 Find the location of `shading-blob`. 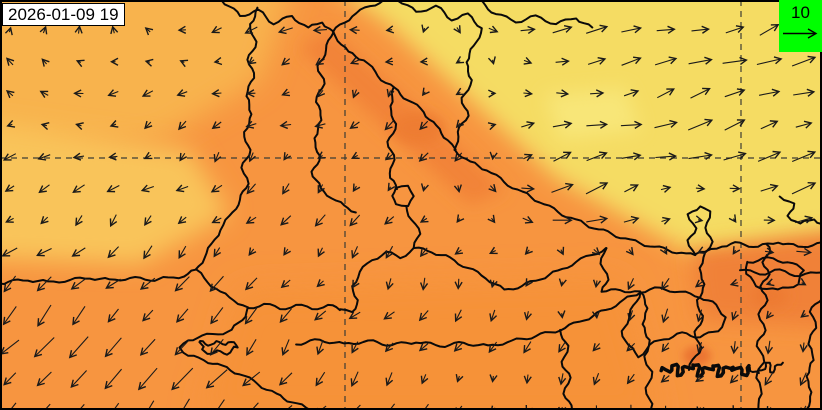

shading-blob is located at coordinates (756, 279).